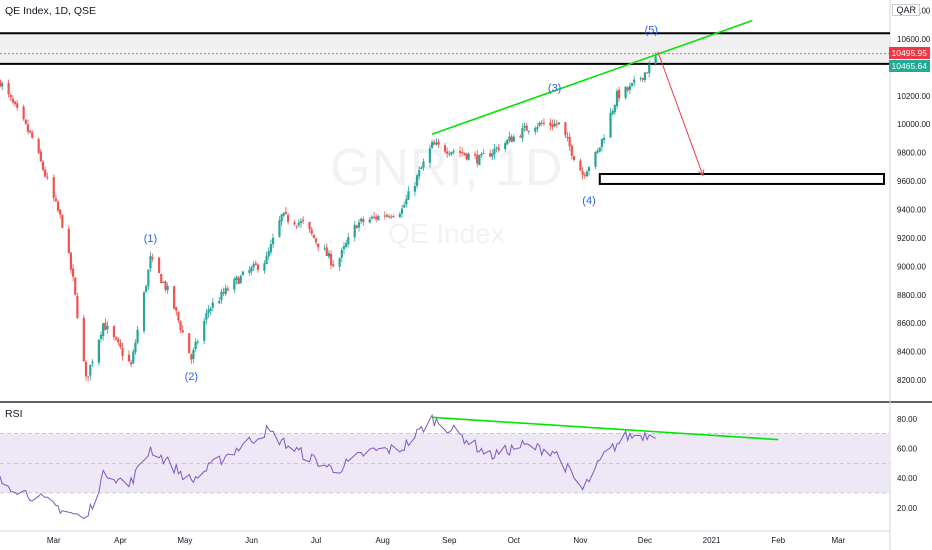  I want to click on price-tick-label: 10000.00, so click(914, 124).